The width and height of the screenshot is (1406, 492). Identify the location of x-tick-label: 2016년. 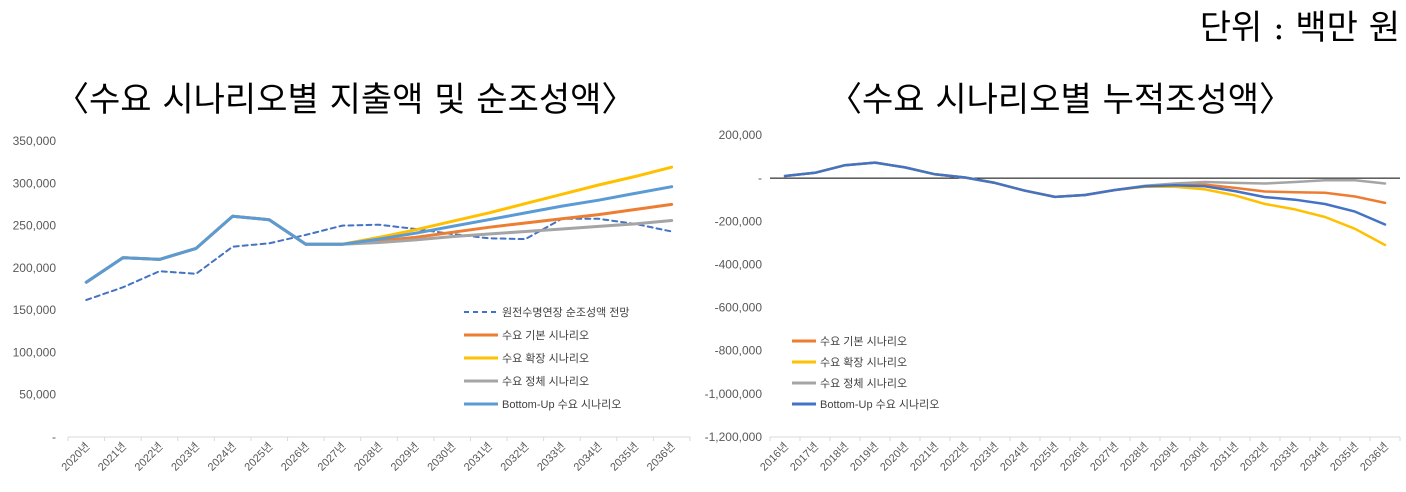
(774, 457).